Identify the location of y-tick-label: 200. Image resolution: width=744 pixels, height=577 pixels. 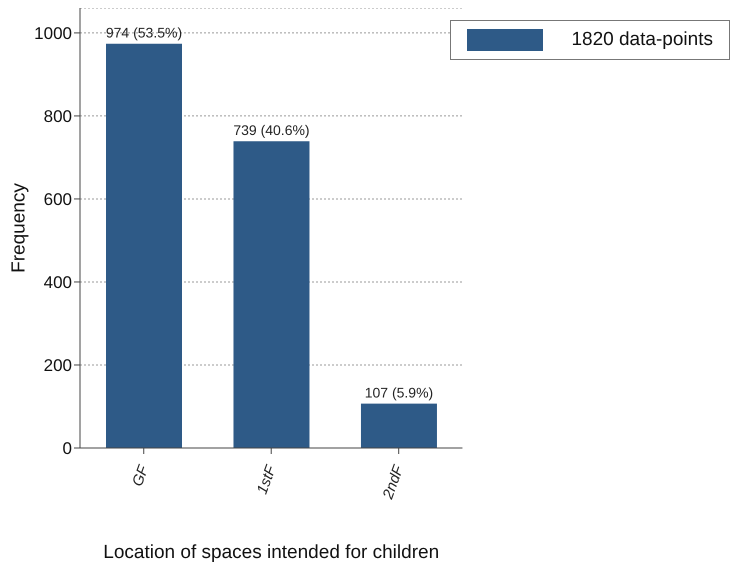
(58, 366).